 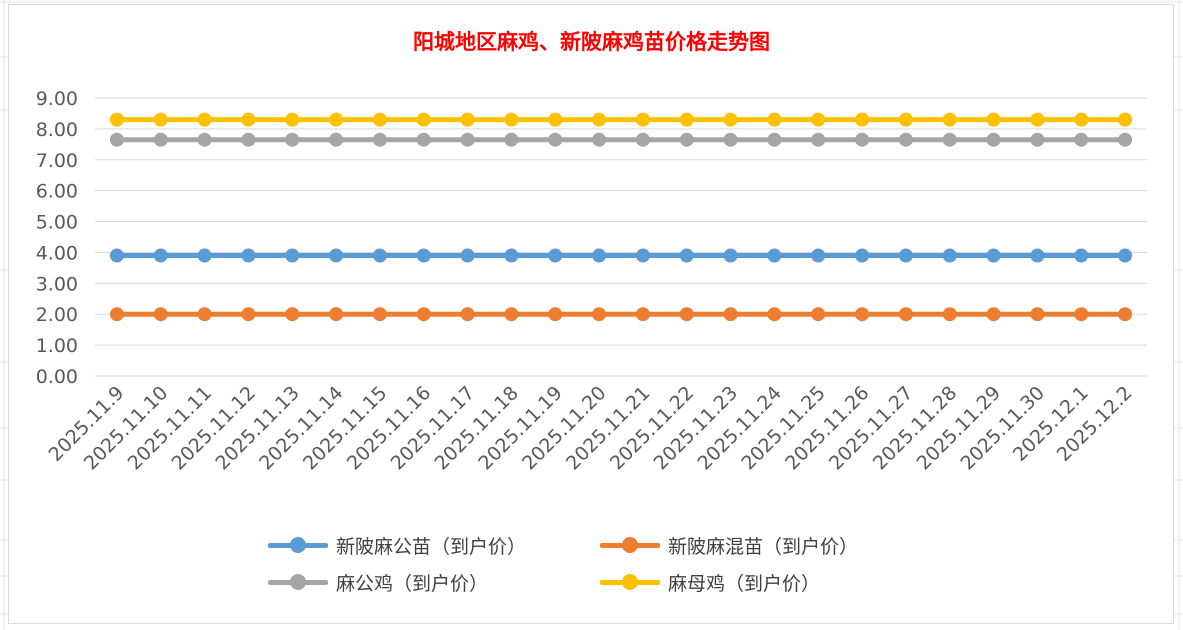 I want to click on legend-item-3: 麻母鸡（到户价）, so click(x=710, y=582).